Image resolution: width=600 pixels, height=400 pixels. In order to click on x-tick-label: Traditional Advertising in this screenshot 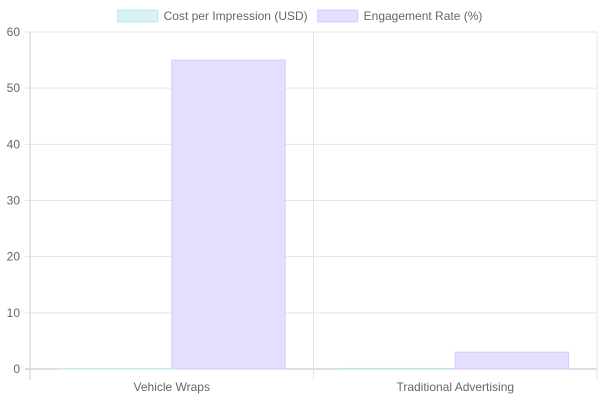, I will do `click(455, 387)`.